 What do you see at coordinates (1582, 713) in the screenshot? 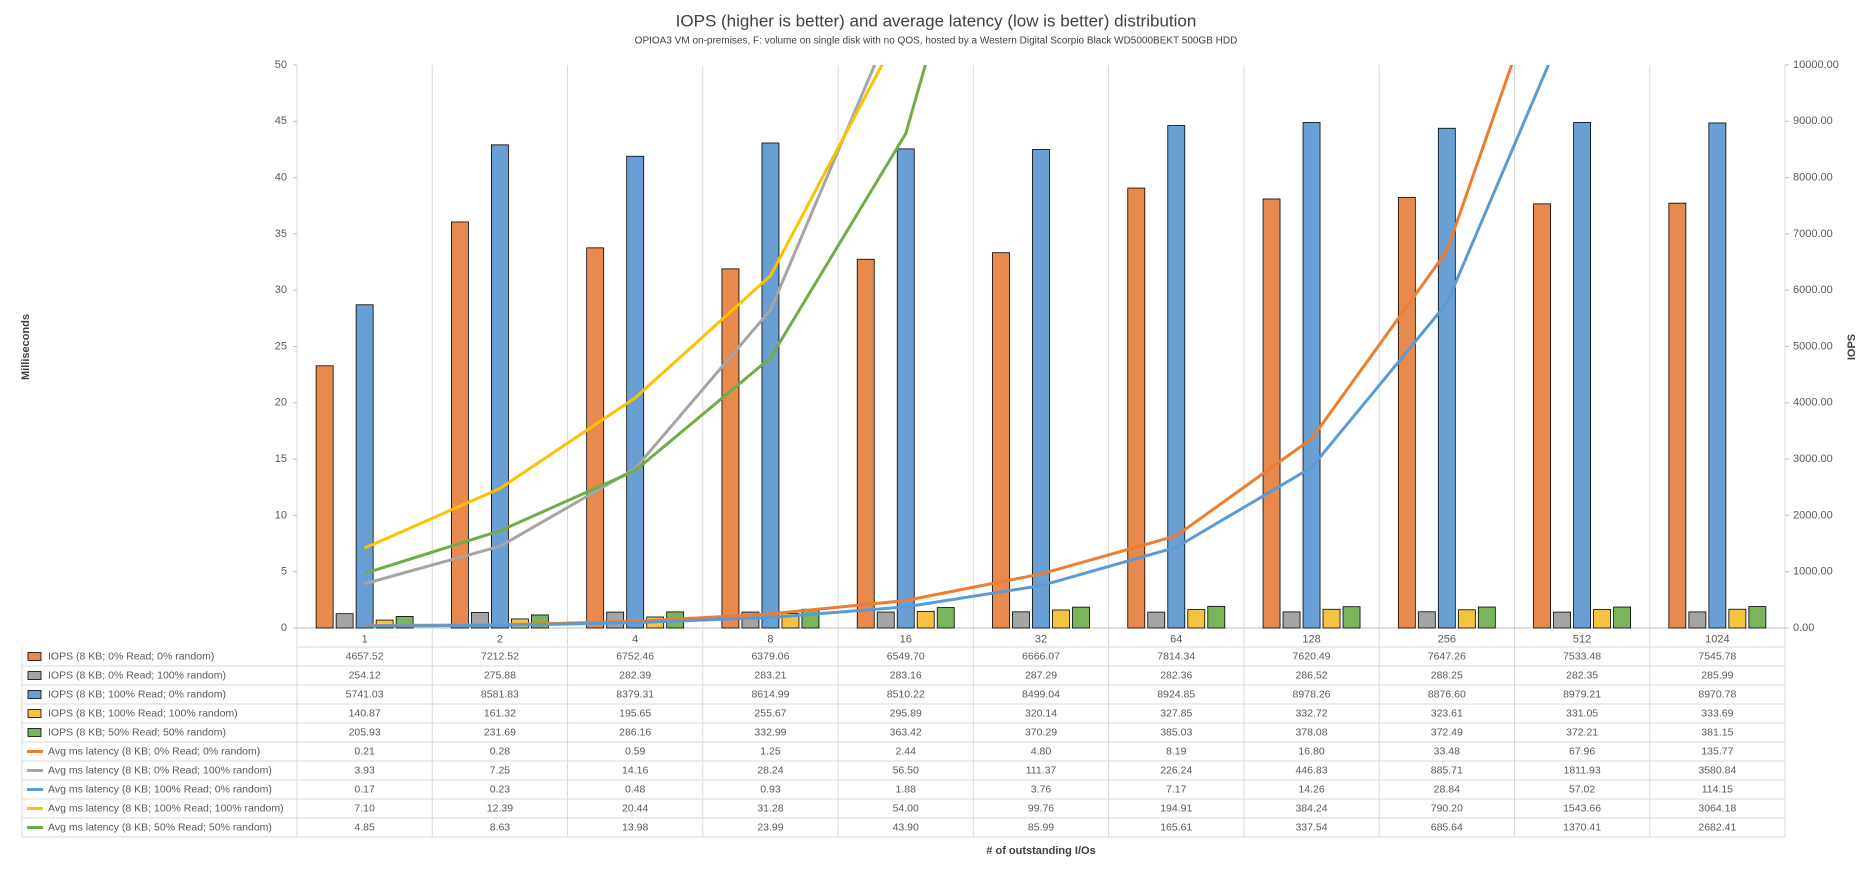
I see `table-cell: 331.05` at bounding box center [1582, 713].